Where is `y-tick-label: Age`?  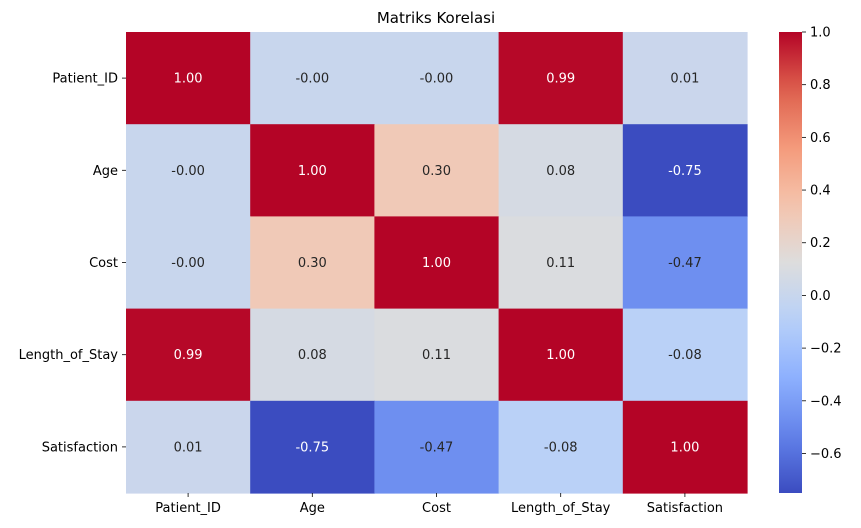 y-tick-label: Age is located at coordinates (105, 171).